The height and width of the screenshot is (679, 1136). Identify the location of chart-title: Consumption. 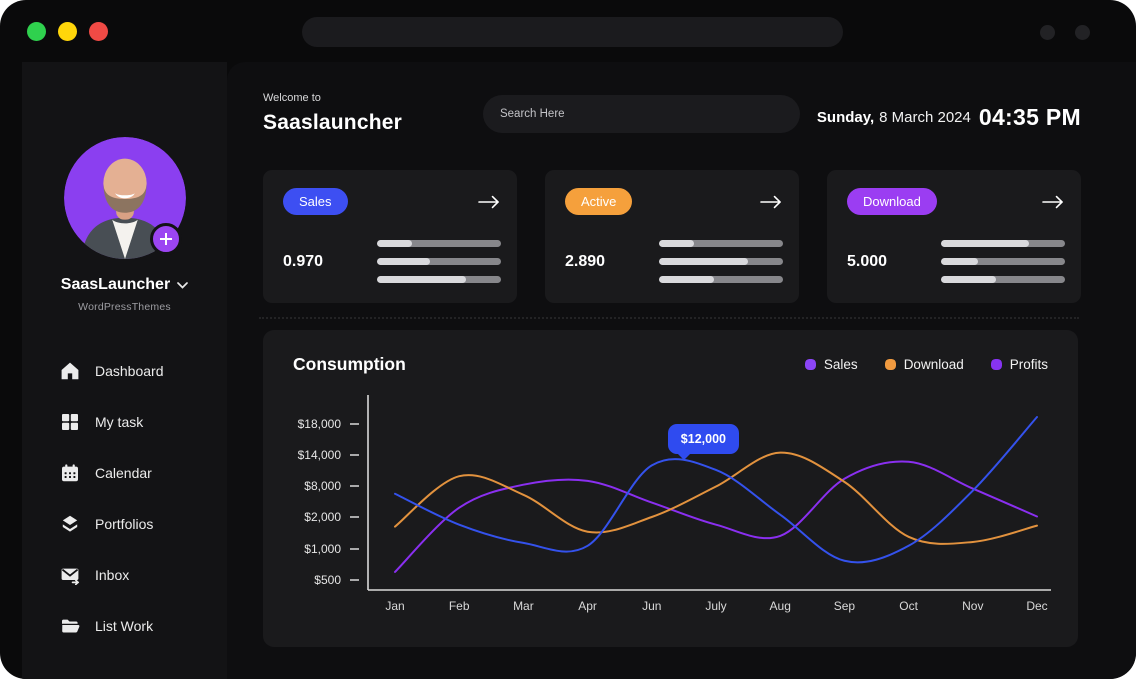
(349, 364).